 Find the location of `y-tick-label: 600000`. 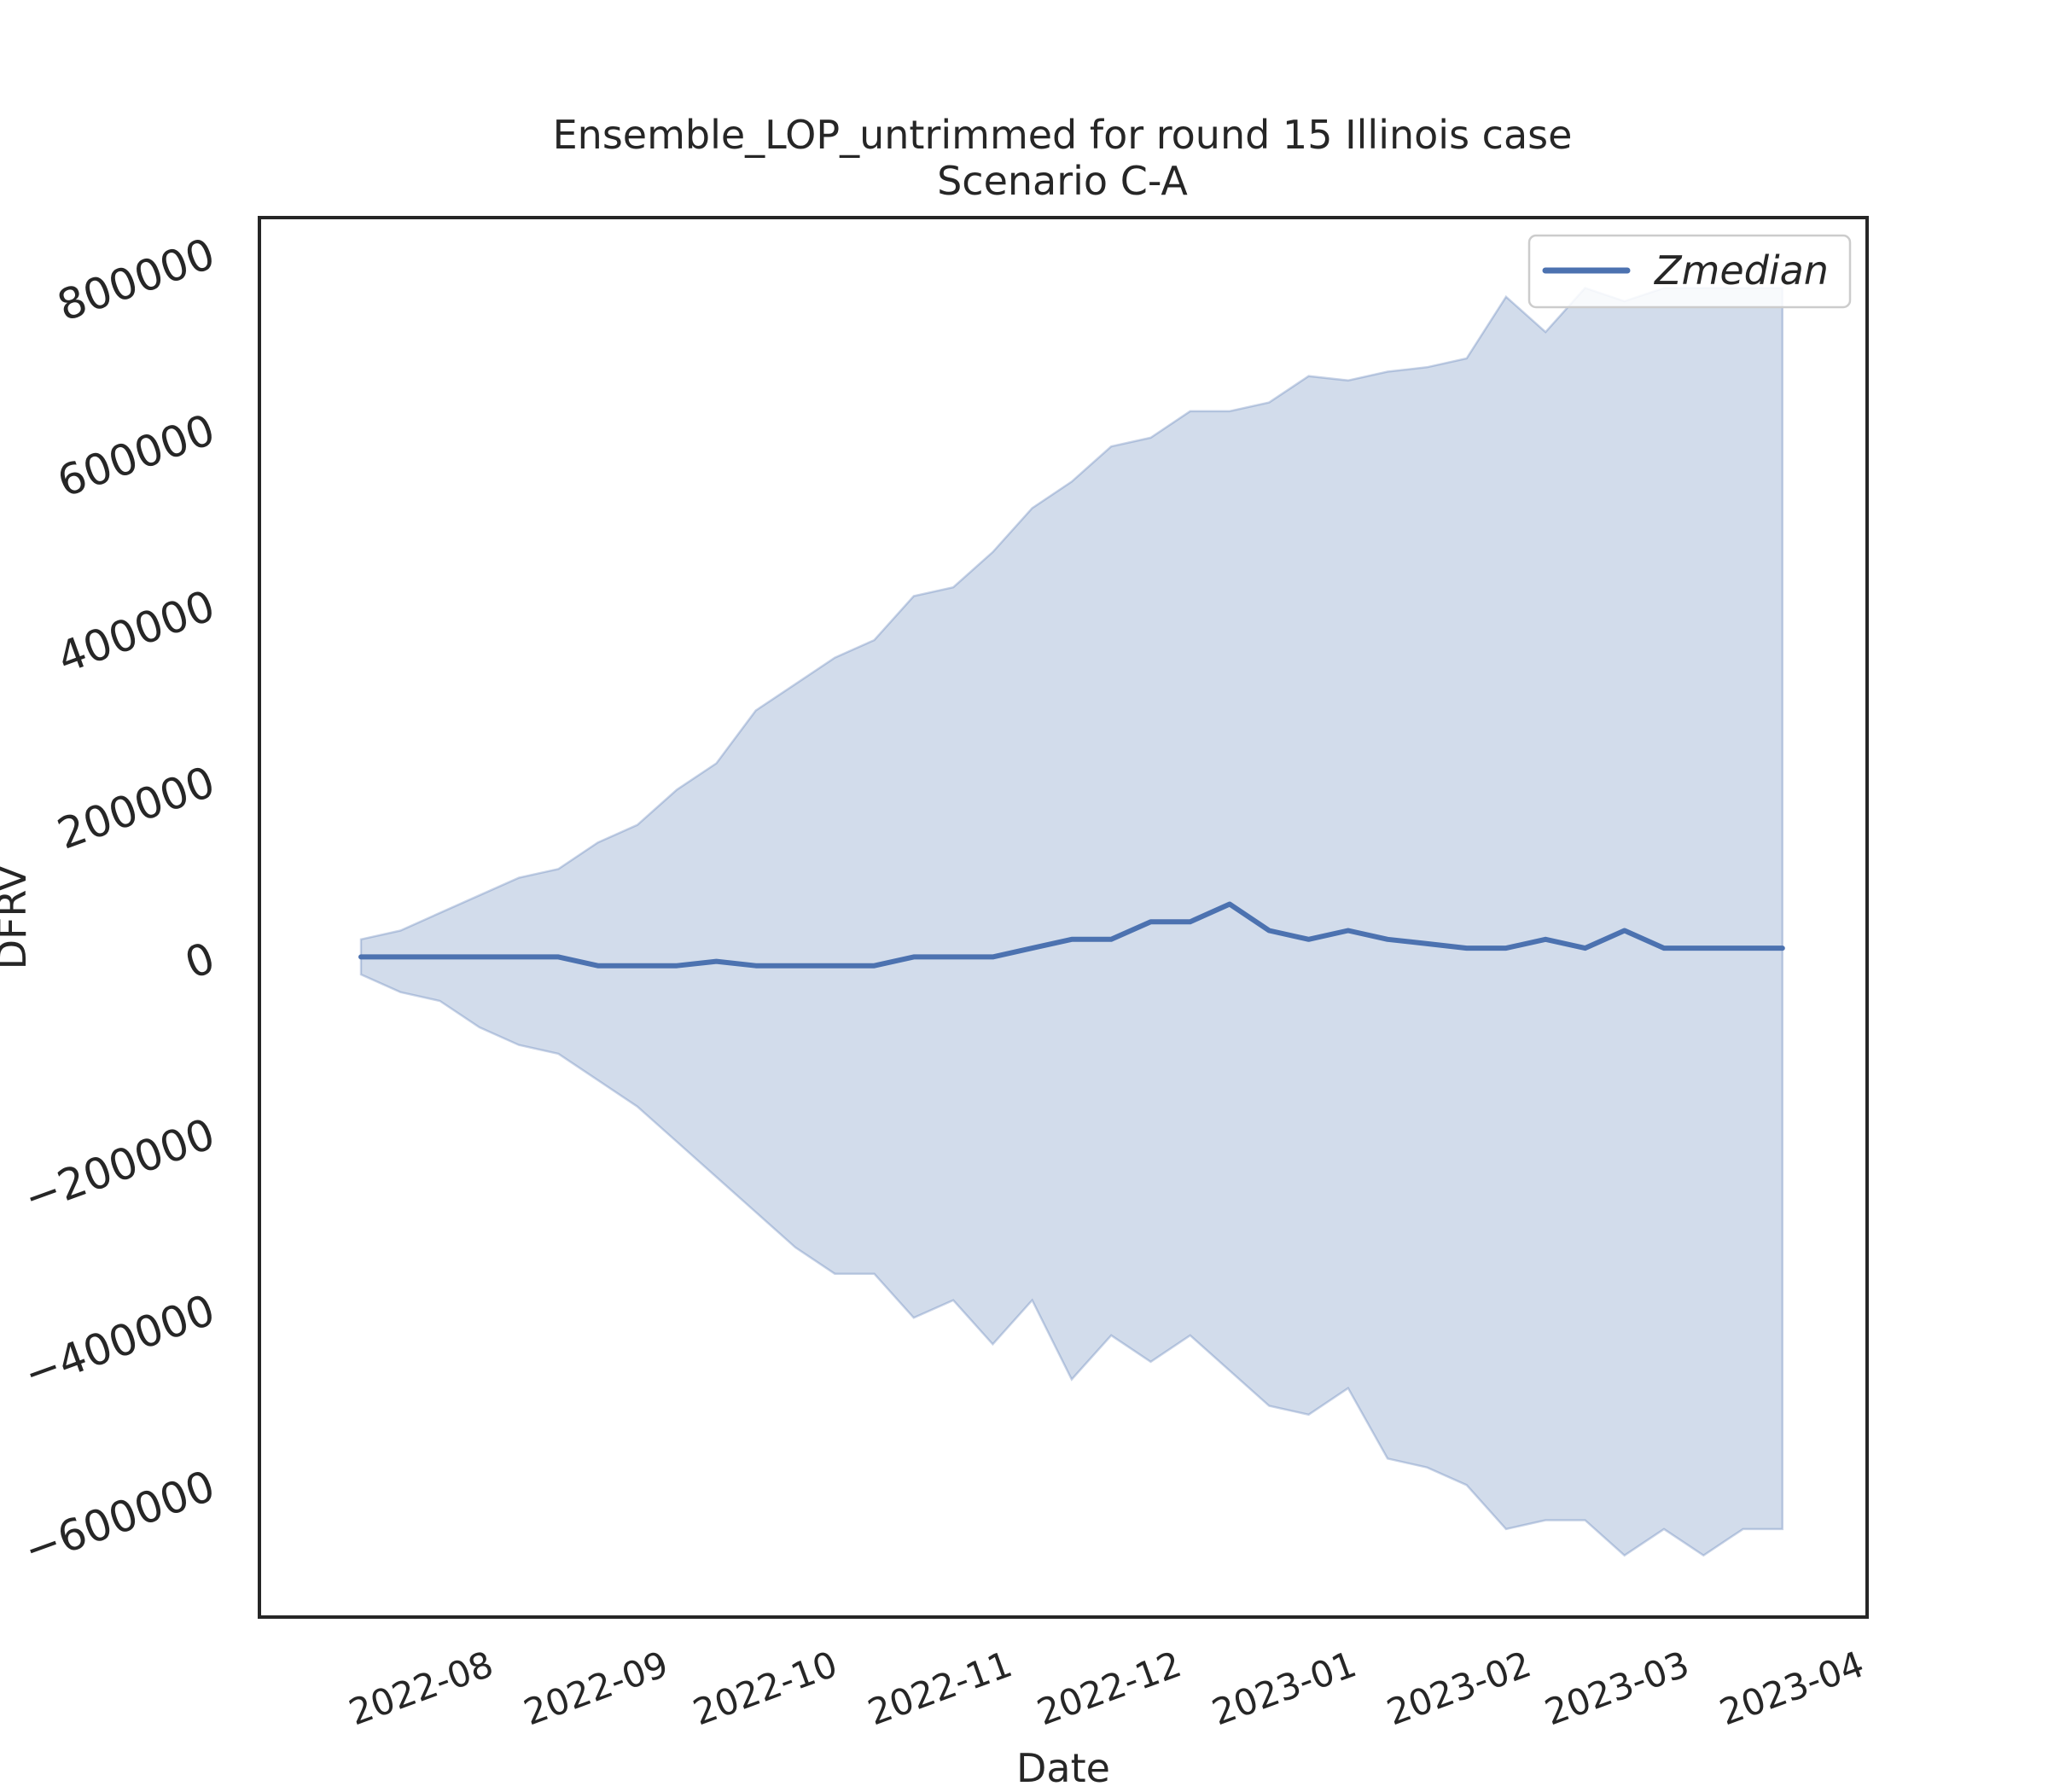

y-tick-label: 600000 is located at coordinates (136, 456).